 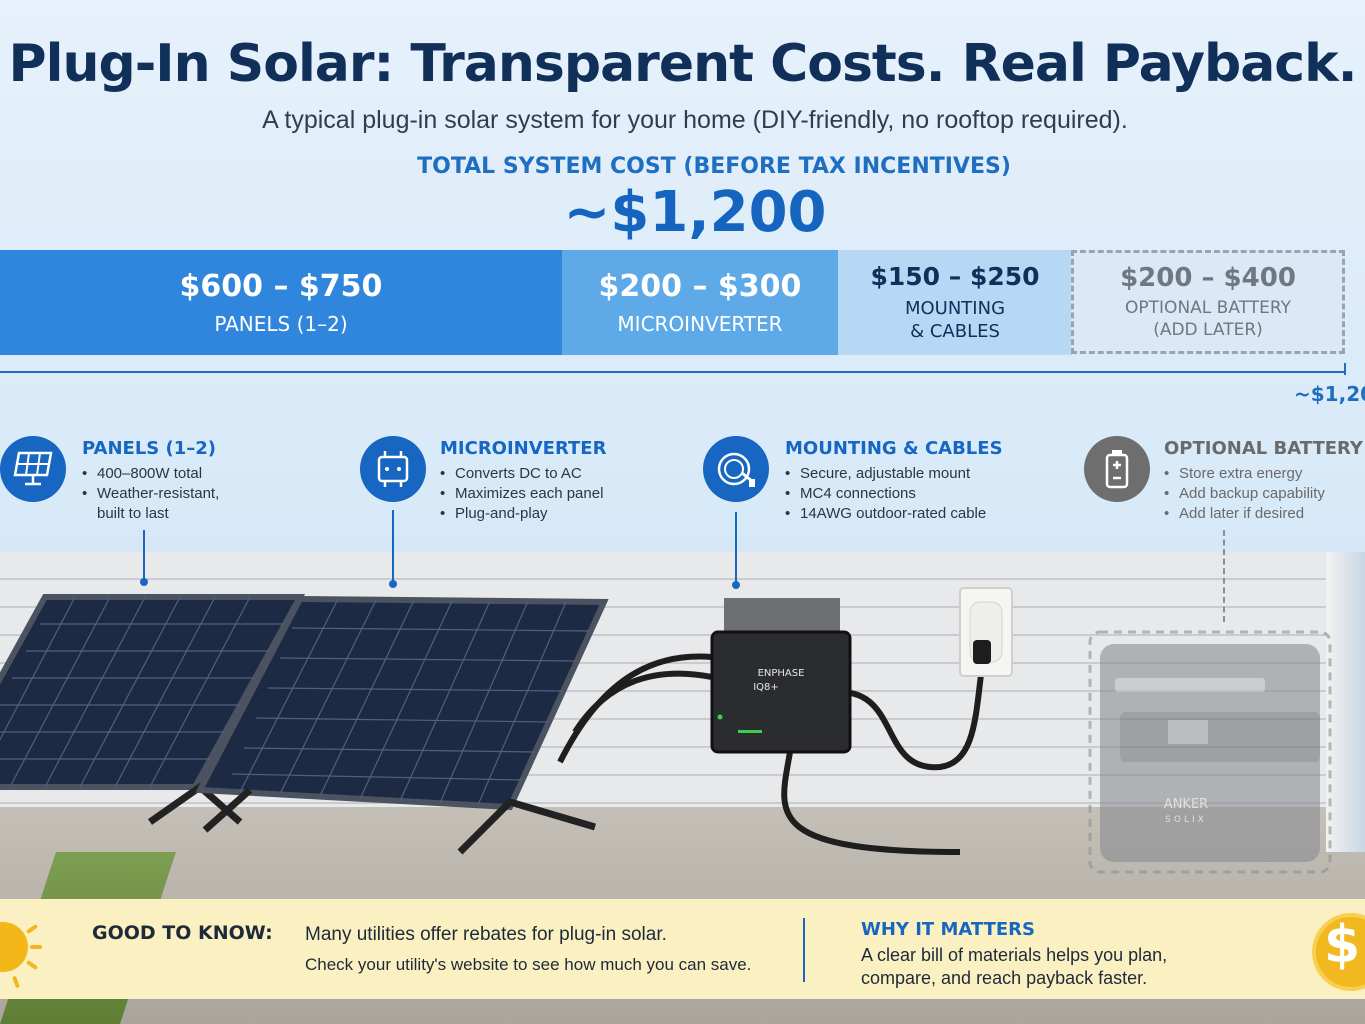 I want to click on battery-icon, so click(x=1117, y=469).